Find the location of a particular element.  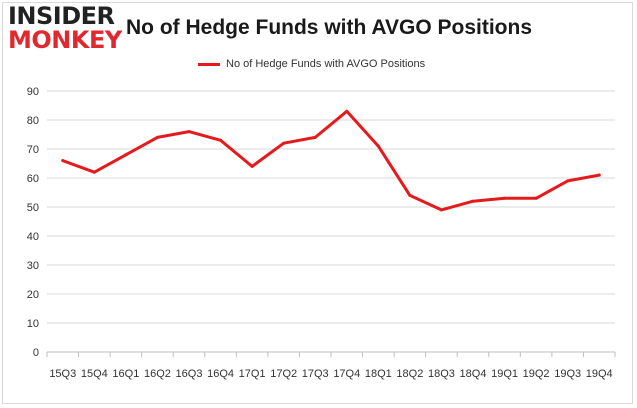

y-tick-label-40: 40 is located at coordinates (33, 237).